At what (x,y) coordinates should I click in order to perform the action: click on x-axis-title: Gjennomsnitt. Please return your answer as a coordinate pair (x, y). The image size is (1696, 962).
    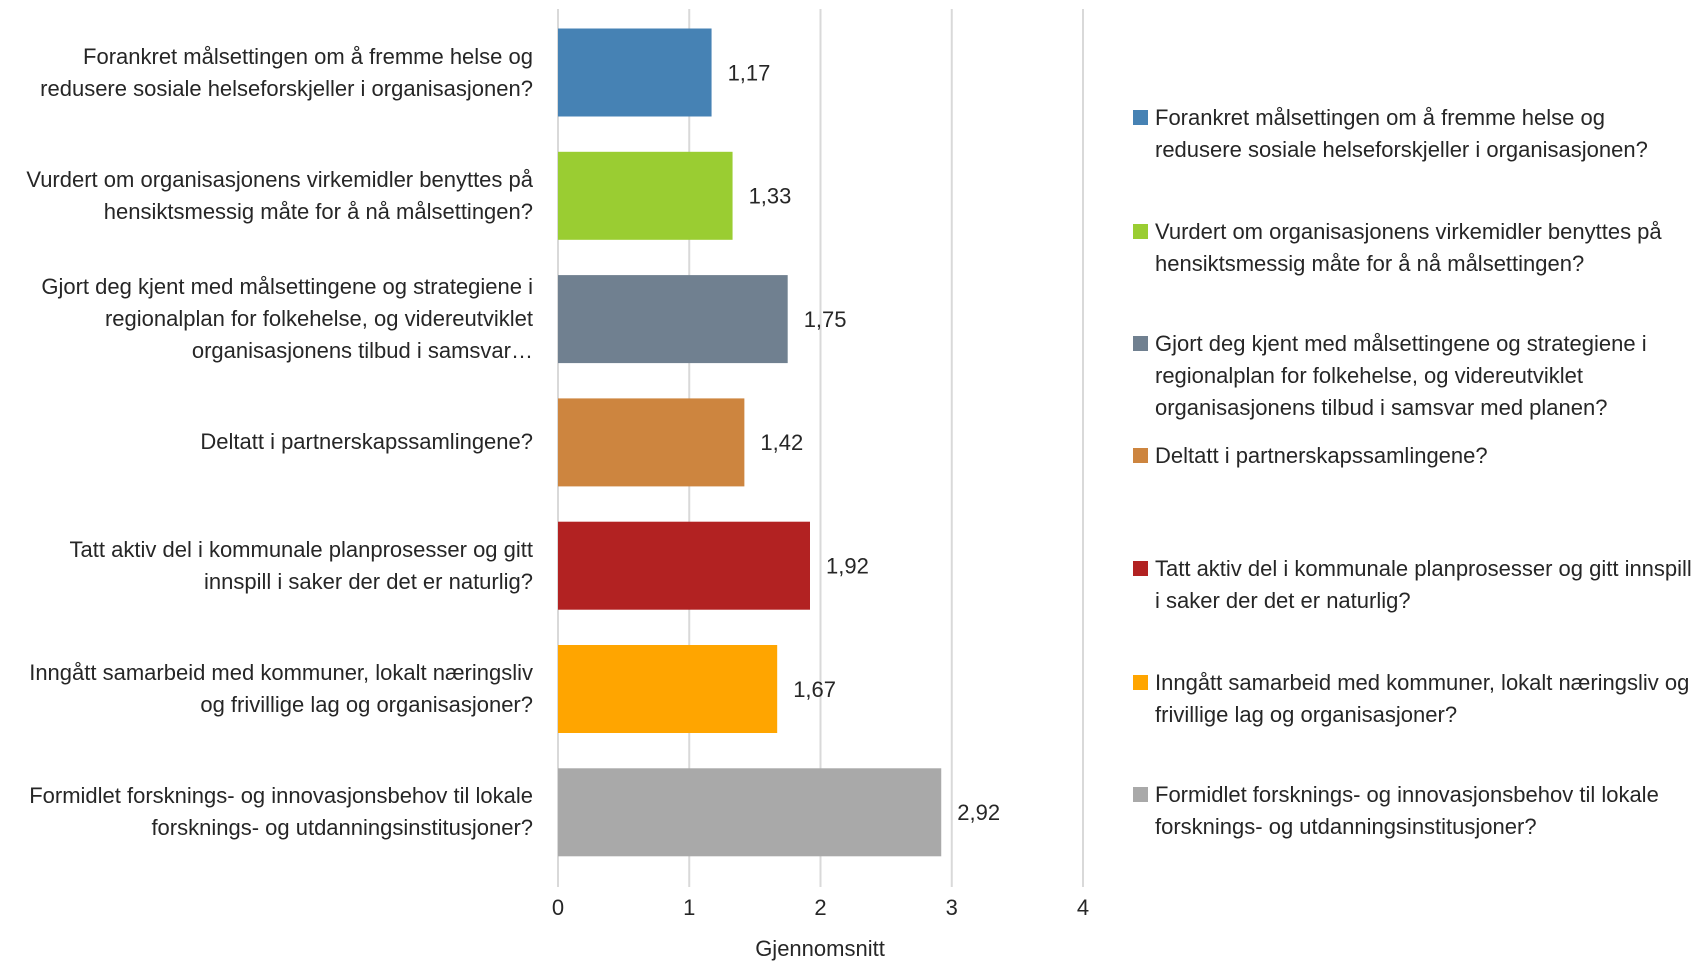
    Looking at the image, I should click on (820, 948).